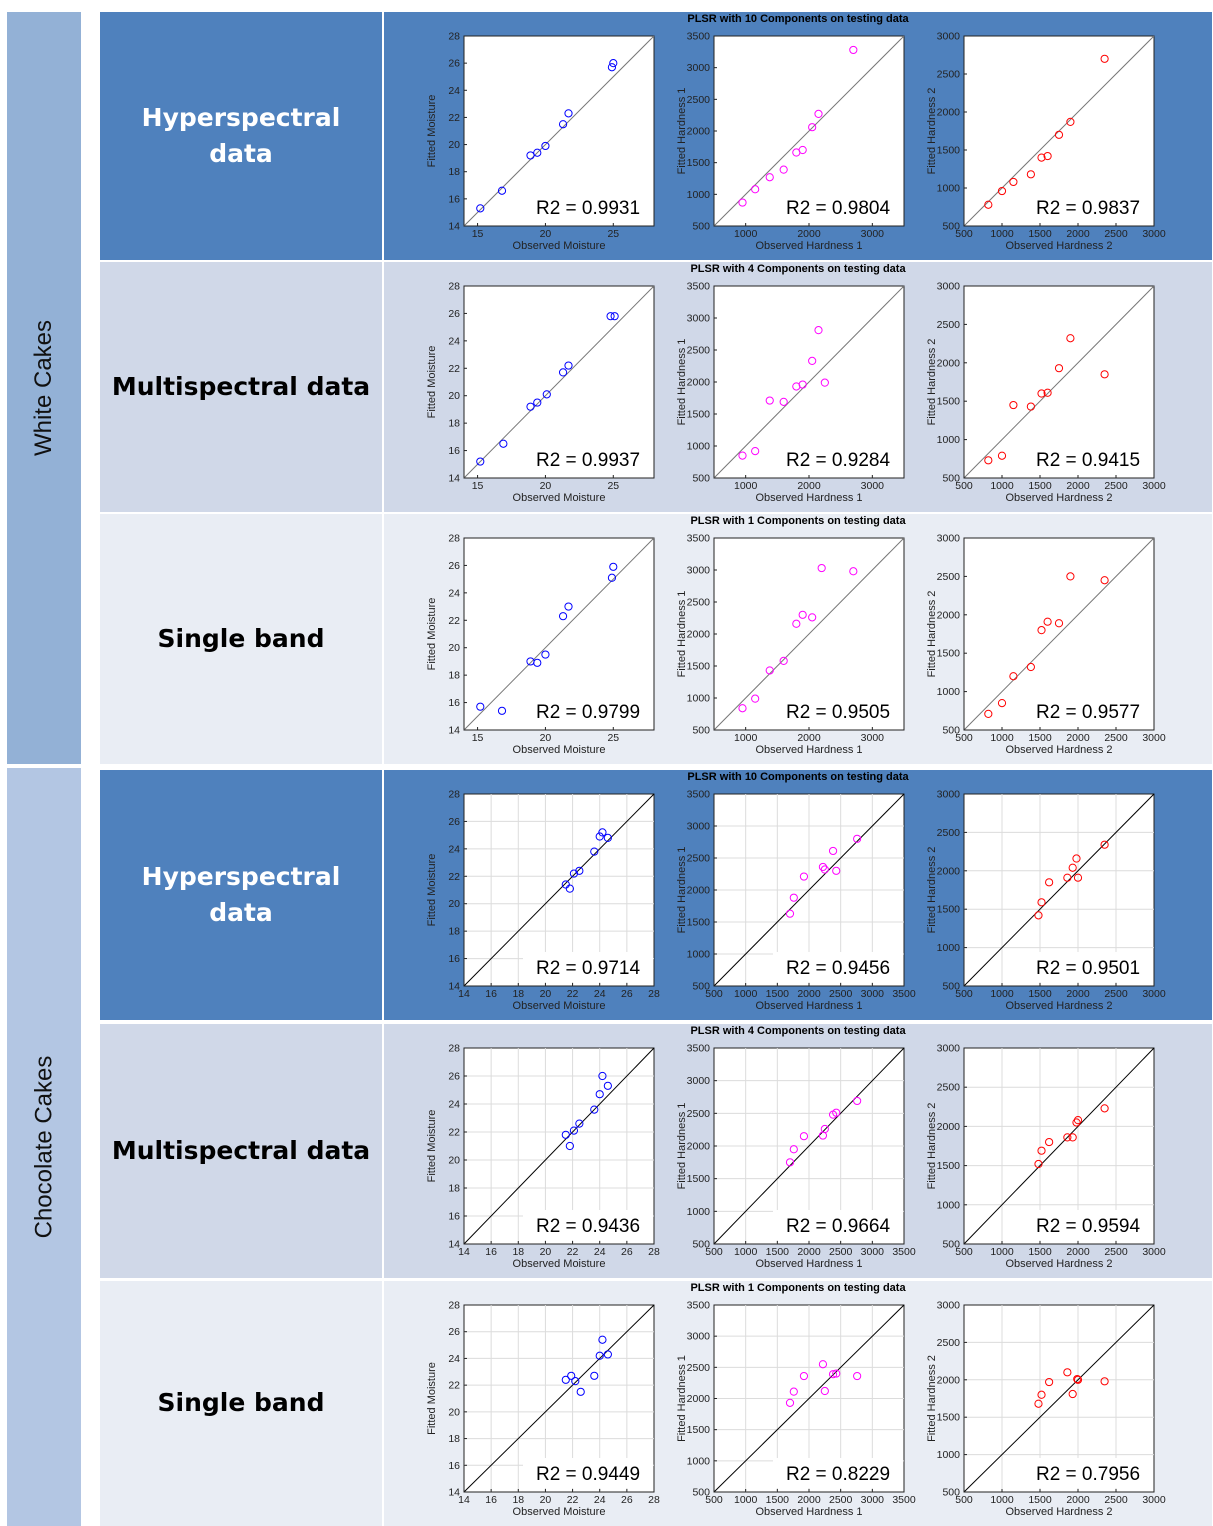 Image resolution: width=1213 pixels, height=1526 pixels. What do you see at coordinates (454, 1306) in the screenshot?
I see `y-tick-label: 28` at bounding box center [454, 1306].